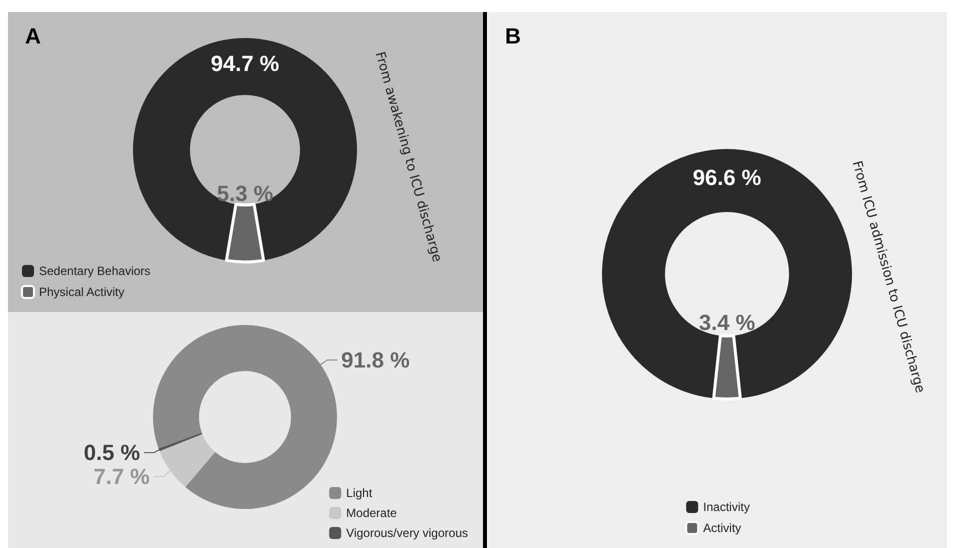  Describe the element at coordinates (33, 36) in the screenshot. I see `chart-title: A` at that location.